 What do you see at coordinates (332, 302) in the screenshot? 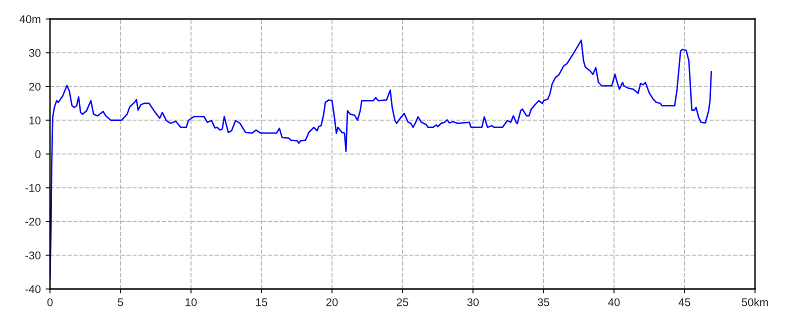
I see `x-tick-label: 20` at bounding box center [332, 302].